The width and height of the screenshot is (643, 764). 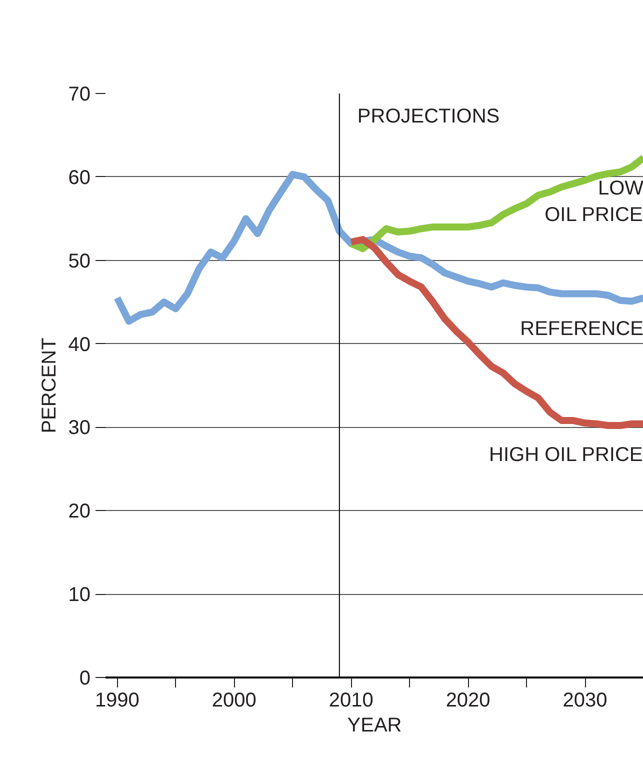 I want to click on y-tick-label: 10, so click(x=79, y=595).